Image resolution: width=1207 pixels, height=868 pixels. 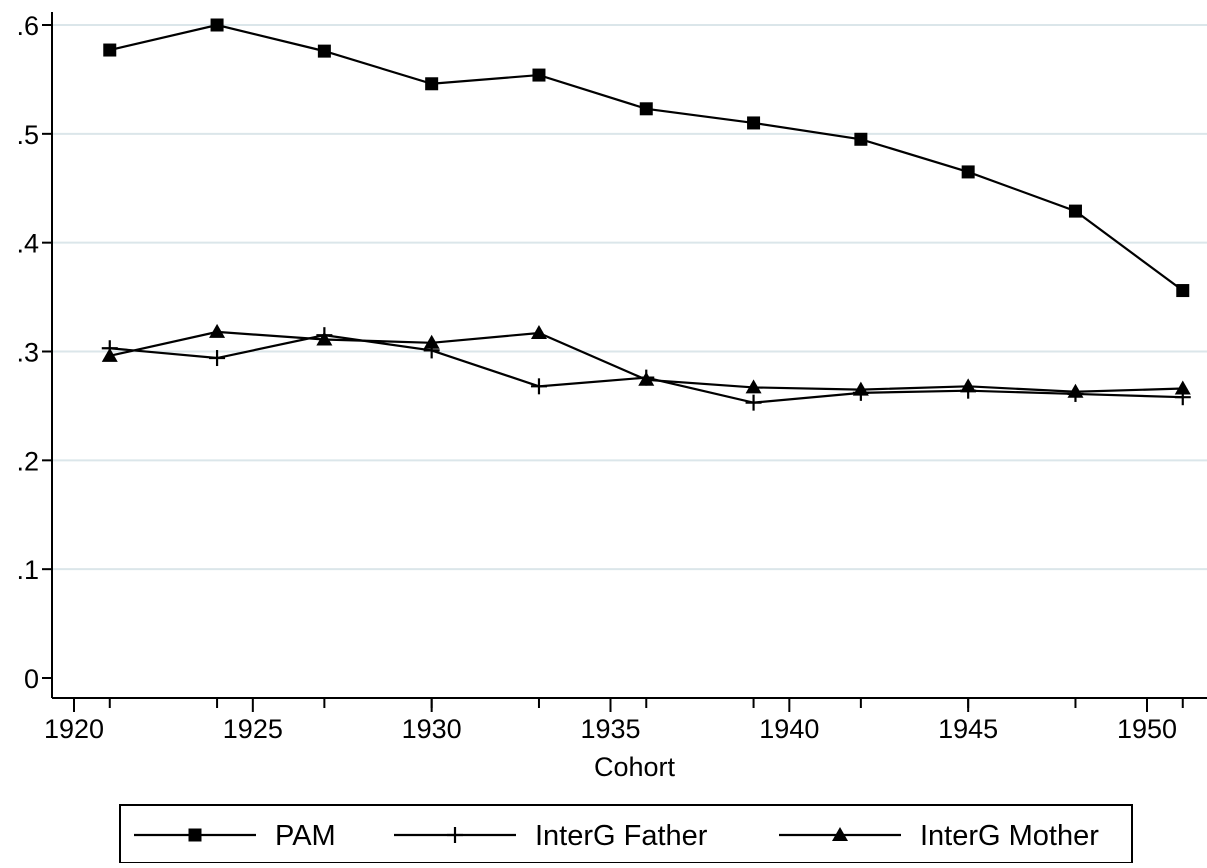 What do you see at coordinates (27, 353) in the screenshot?
I see `y-tick-label-3: .3` at bounding box center [27, 353].